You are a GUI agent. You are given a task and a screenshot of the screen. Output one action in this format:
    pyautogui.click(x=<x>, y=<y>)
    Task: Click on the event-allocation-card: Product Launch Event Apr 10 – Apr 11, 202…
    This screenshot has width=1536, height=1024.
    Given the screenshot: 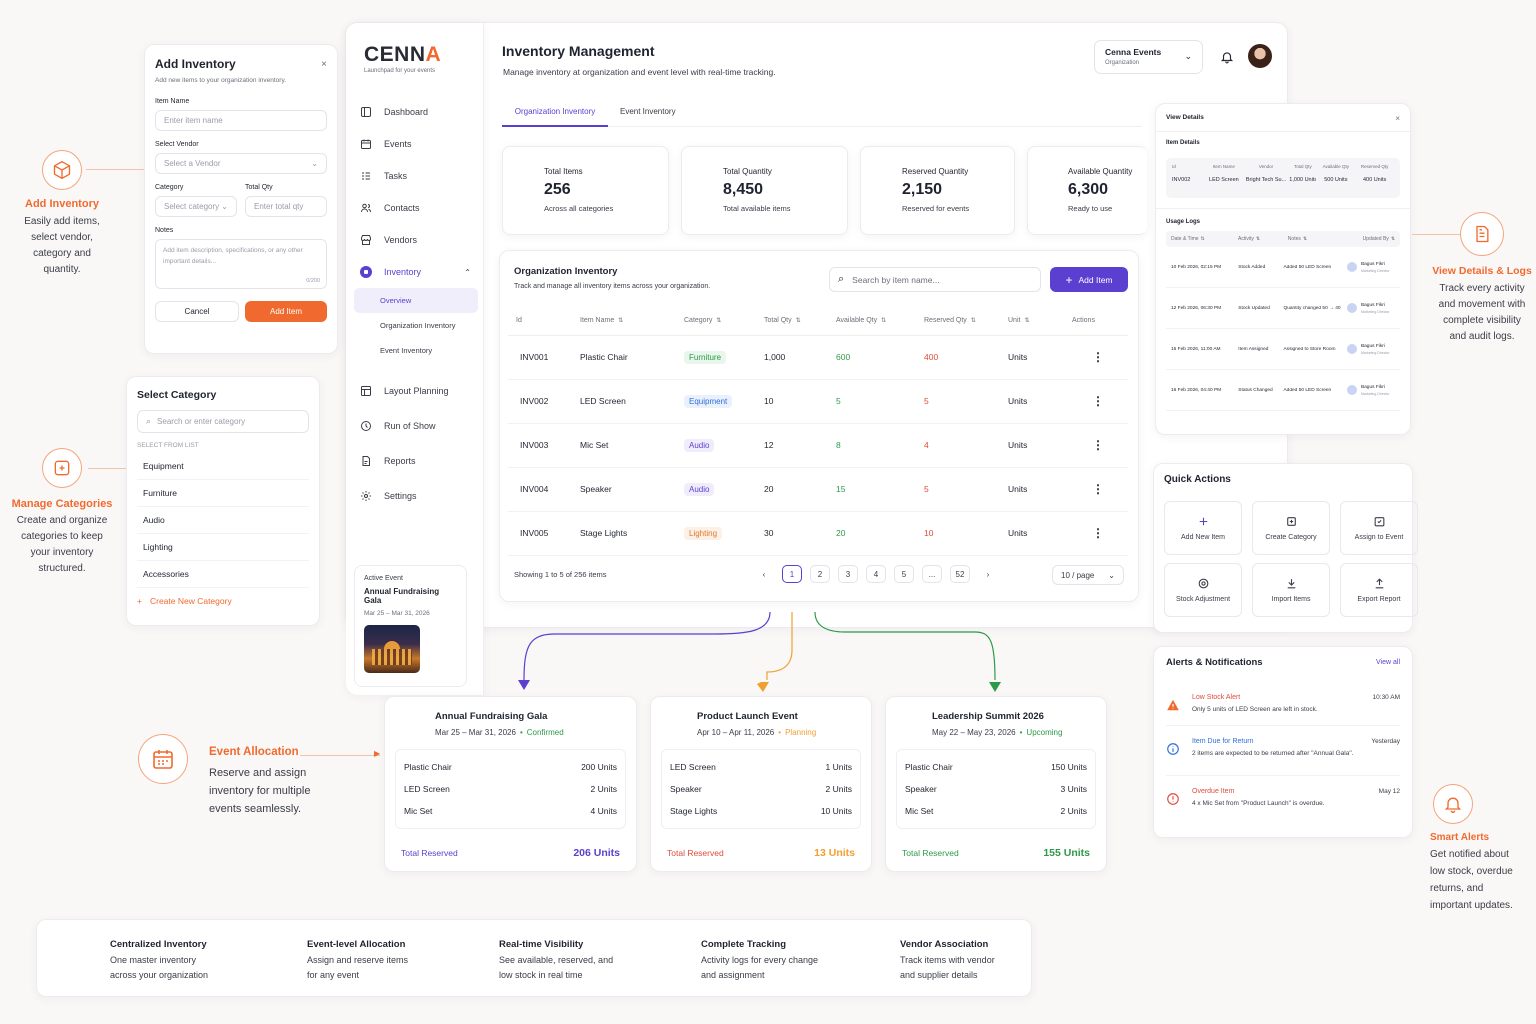 What is the action you would take?
    pyautogui.click(x=761, y=784)
    